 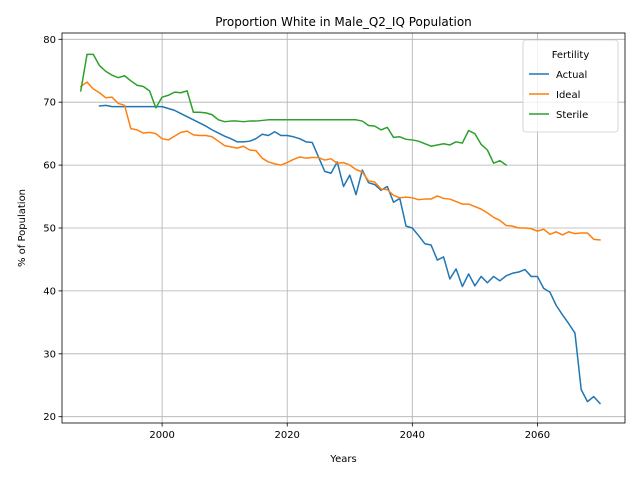 I want to click on legend: Fertility Actual Ideal Sterile, so click(x=570, y=86).